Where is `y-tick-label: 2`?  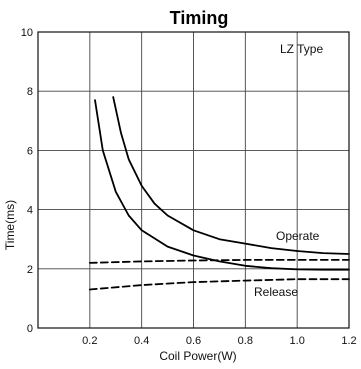
y-tick-label: 2 is located at coordinates (30, 270).